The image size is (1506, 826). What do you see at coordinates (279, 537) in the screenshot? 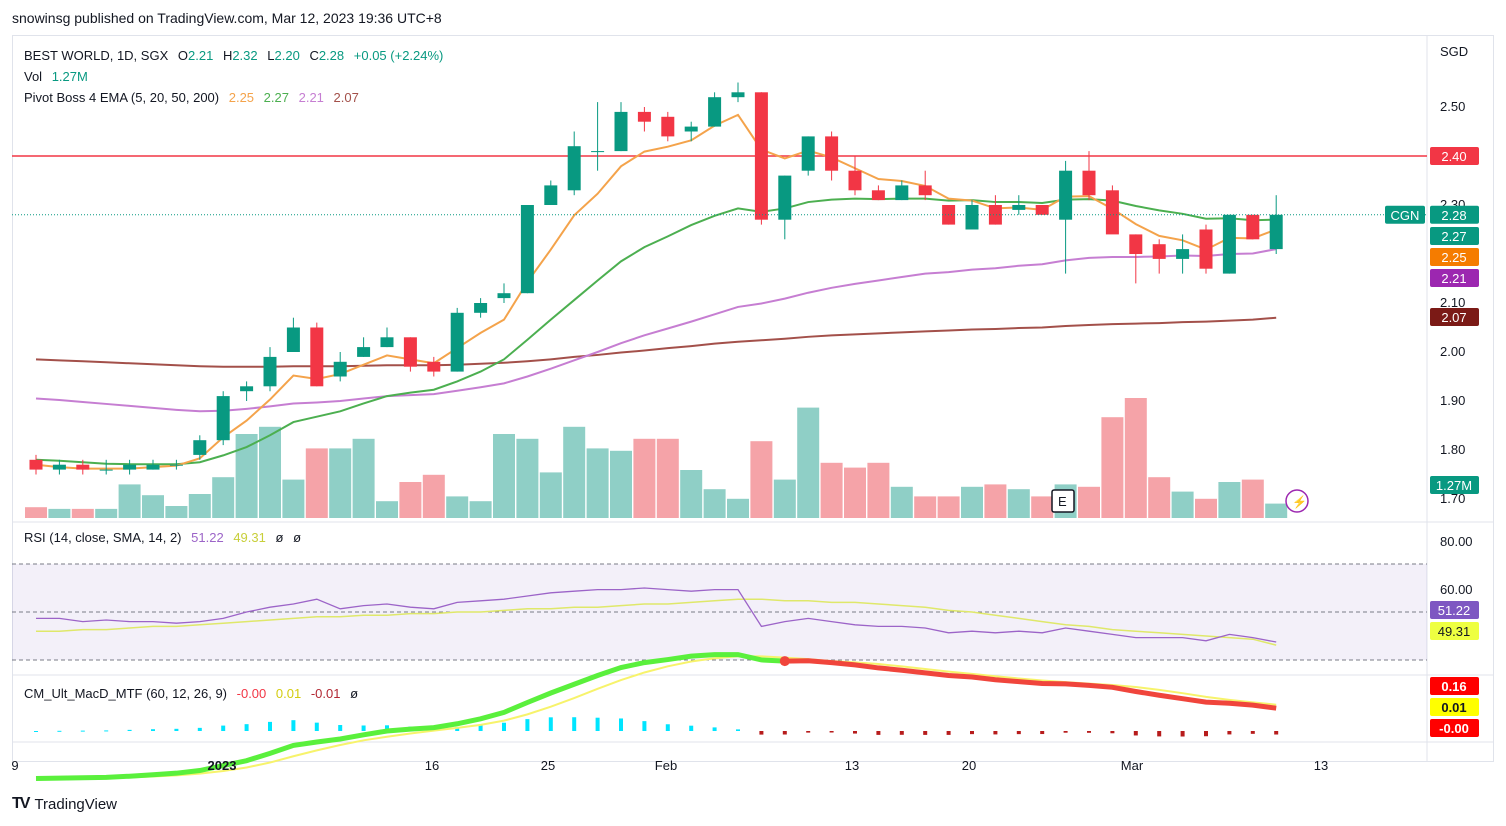
I see `rsi-na-1: ø` at bounding box center [279, 537].